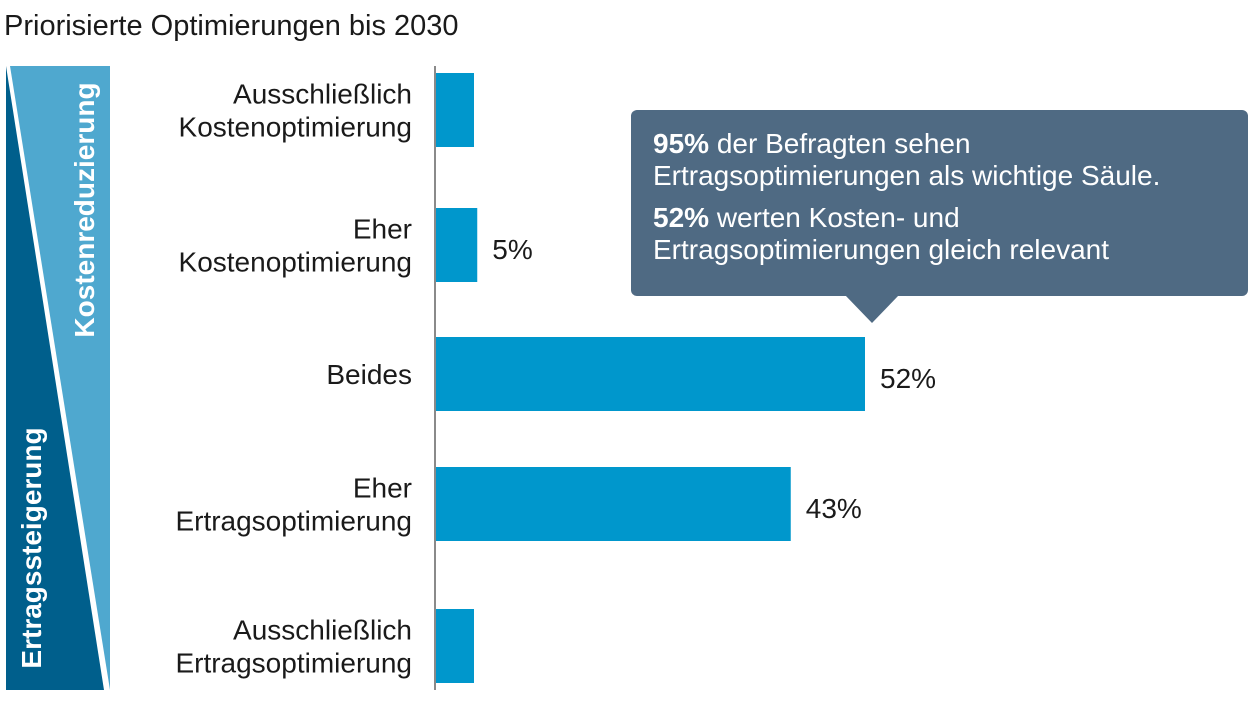 This screenshot has width=1250, height=710. What do you see at coordinates (681, 143) in the screenshot?
I see `callout-highlight-95: 95%` at bounding box center [681, 143].